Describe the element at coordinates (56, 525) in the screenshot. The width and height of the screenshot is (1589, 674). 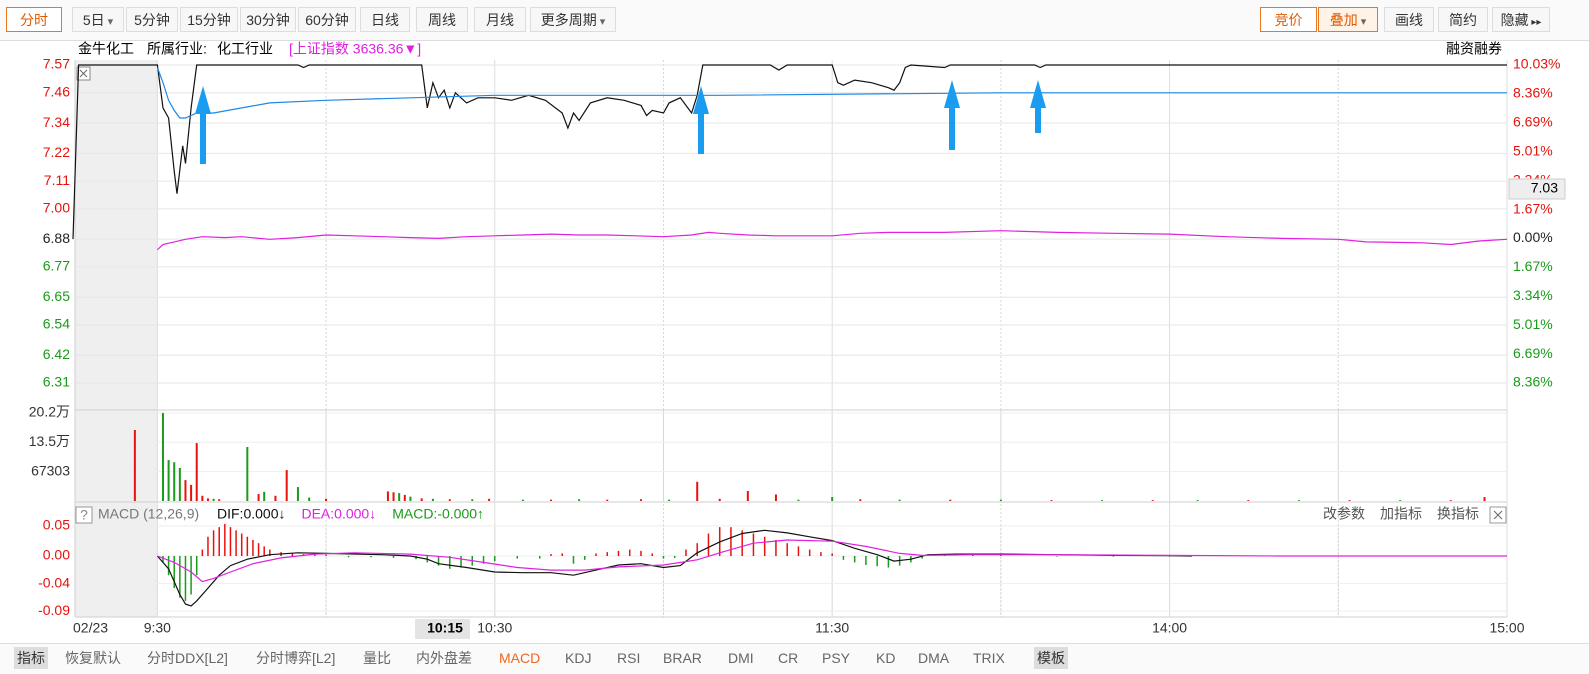
I see `y-tick-label: 0.05` at that location.